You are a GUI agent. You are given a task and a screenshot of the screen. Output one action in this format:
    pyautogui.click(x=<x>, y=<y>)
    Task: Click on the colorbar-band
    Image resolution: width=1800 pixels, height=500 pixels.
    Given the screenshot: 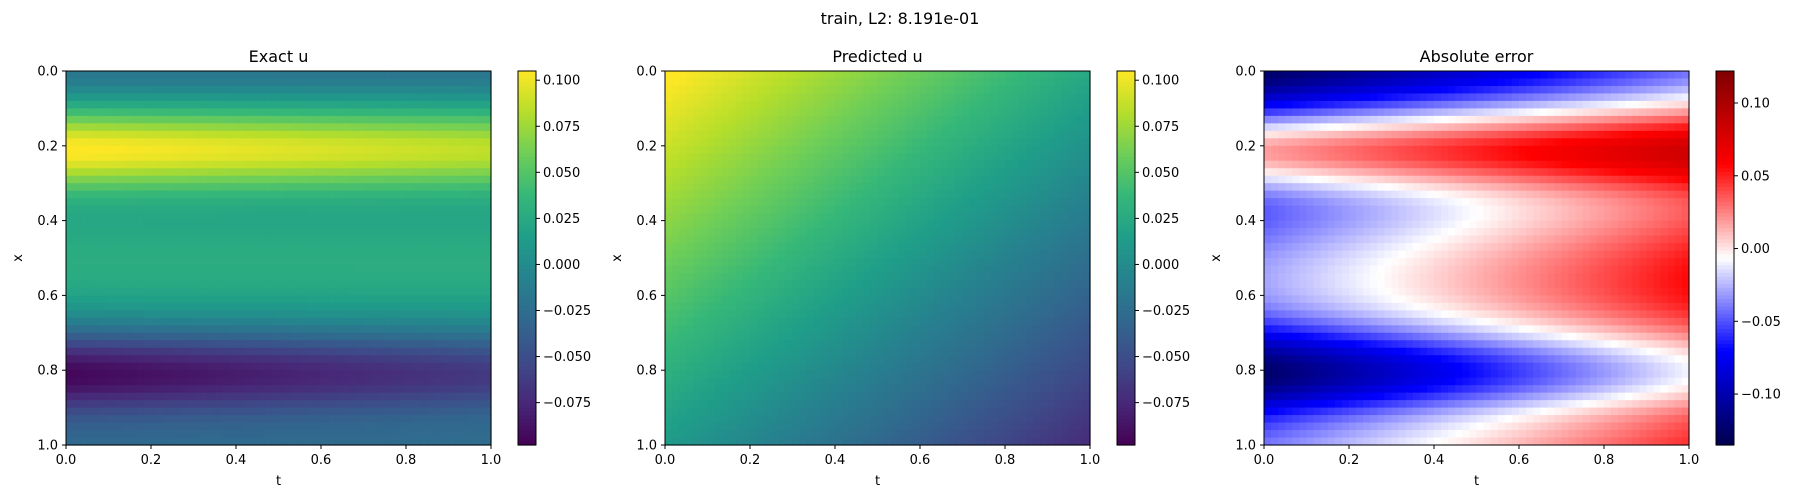 What is the action you would take?
    pyautogui.click(x=527, y=189)
    